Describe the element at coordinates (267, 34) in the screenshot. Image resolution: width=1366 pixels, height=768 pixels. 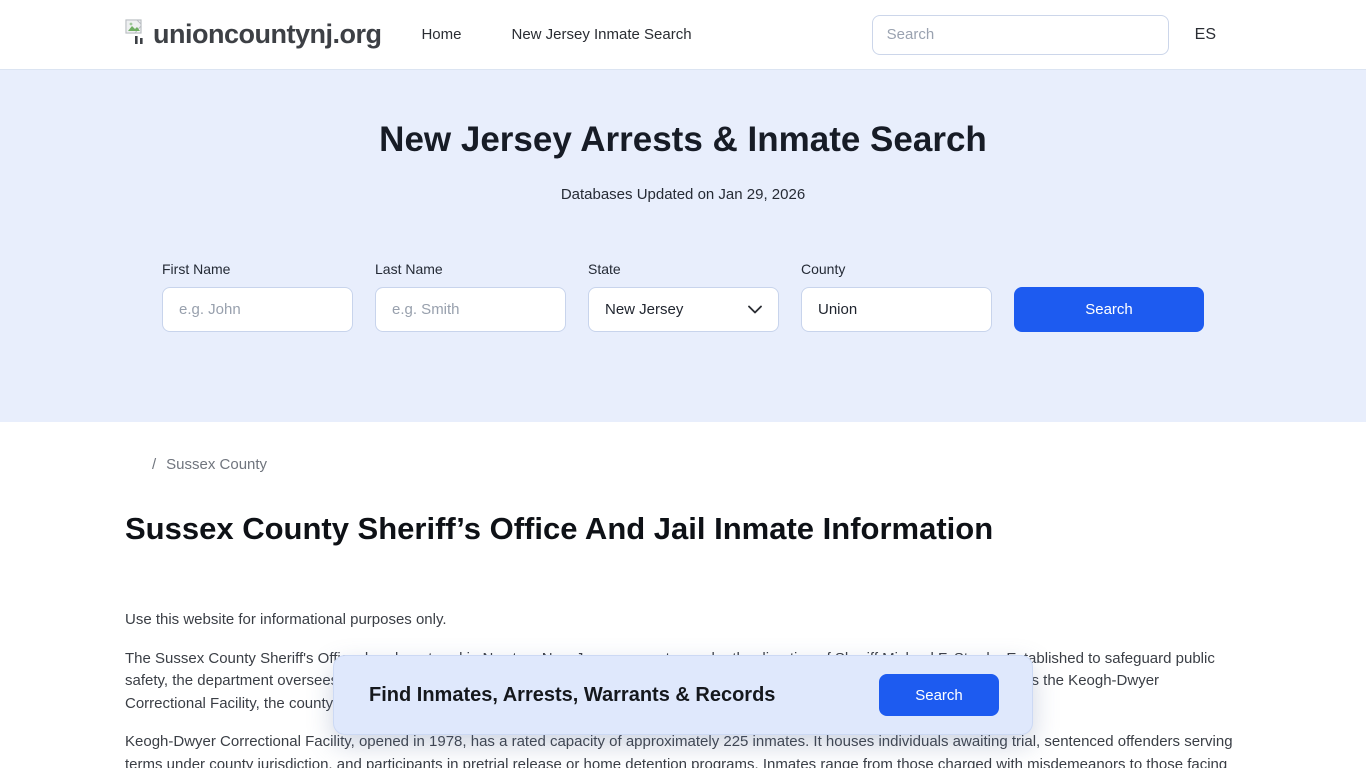
I see `logo-text: unioncountynj.org` at that location.